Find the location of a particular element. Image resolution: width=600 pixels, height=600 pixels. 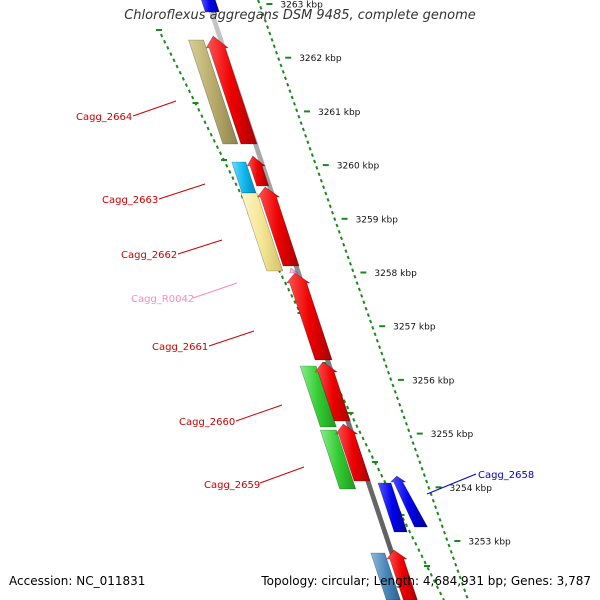

gene-label: Cagg_2658 is located at coordinates (506, 475).